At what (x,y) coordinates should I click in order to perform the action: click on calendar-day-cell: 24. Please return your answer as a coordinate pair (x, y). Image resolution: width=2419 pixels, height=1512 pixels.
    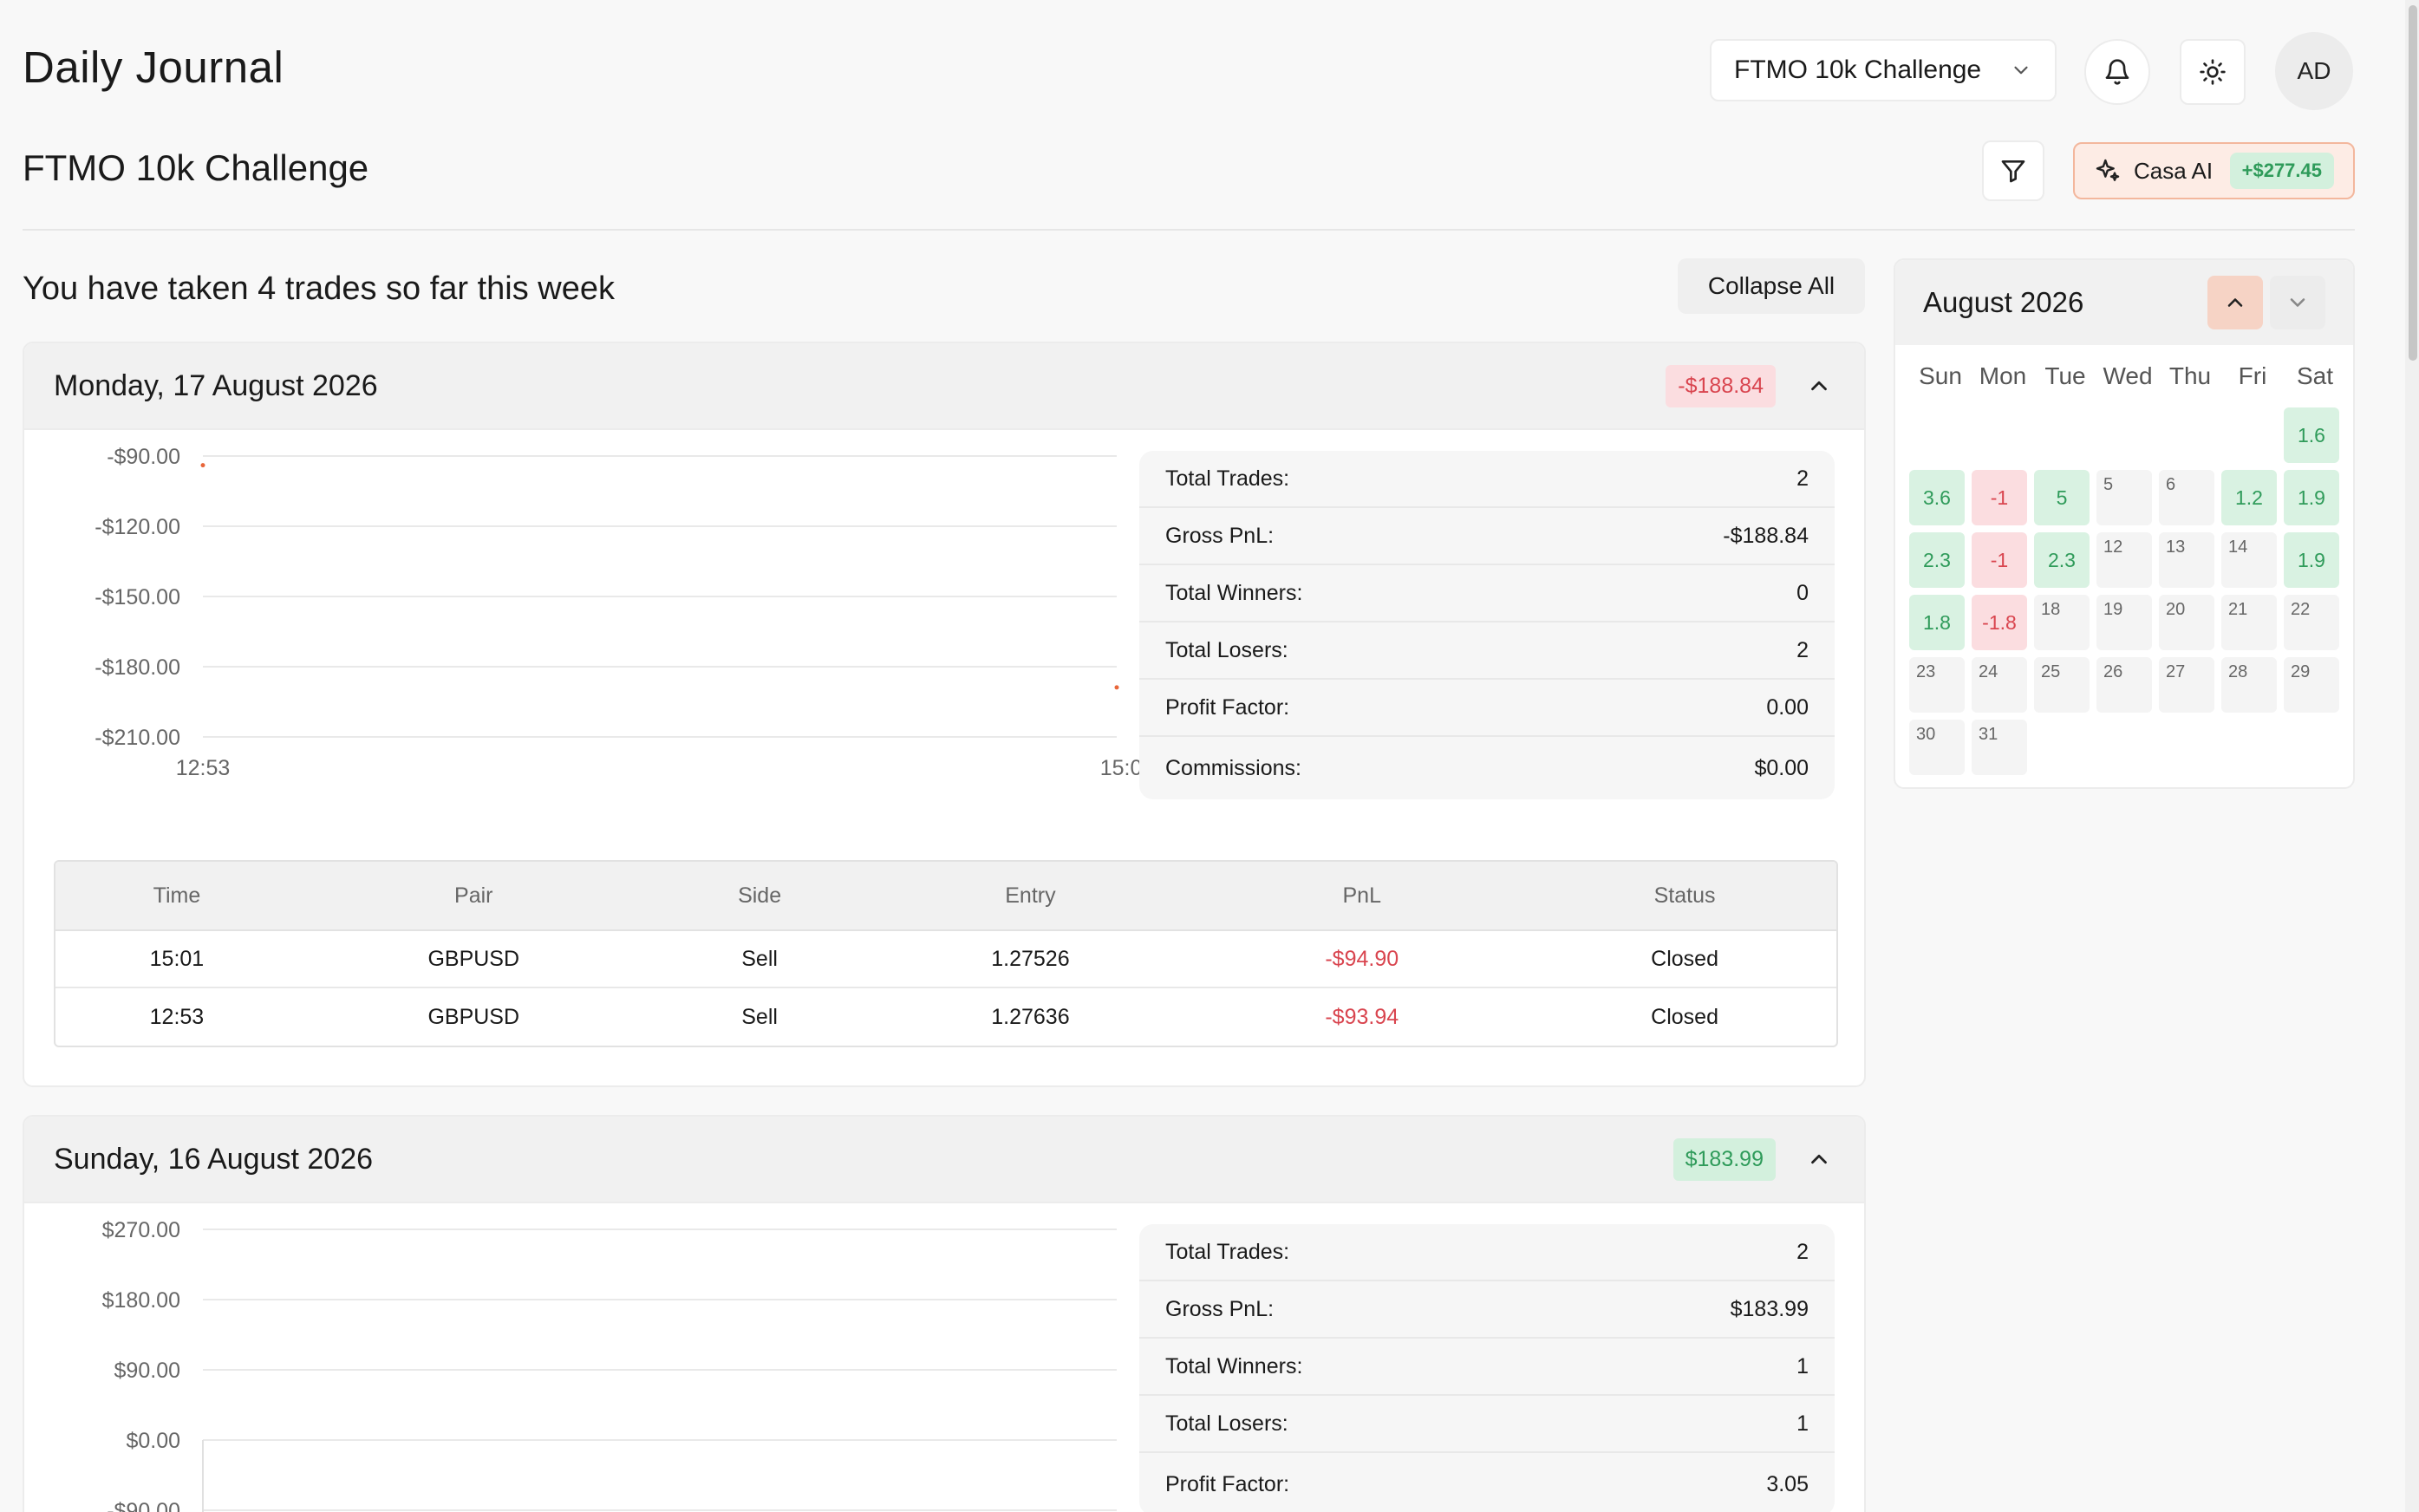
    Looking at the image, I should click on (1999, 685).